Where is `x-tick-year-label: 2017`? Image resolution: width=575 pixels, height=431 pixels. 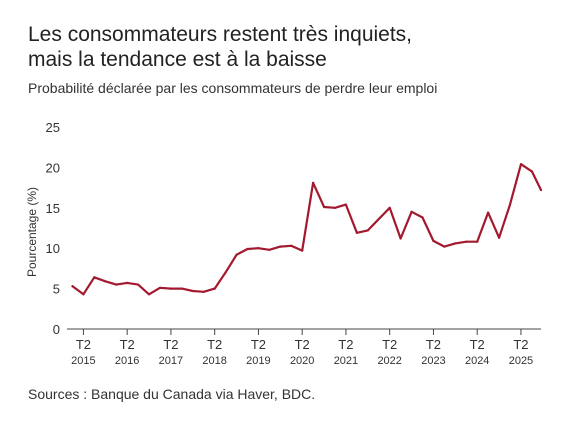
x-tick-year-label: 2017 is located at coordinates (171, 361).